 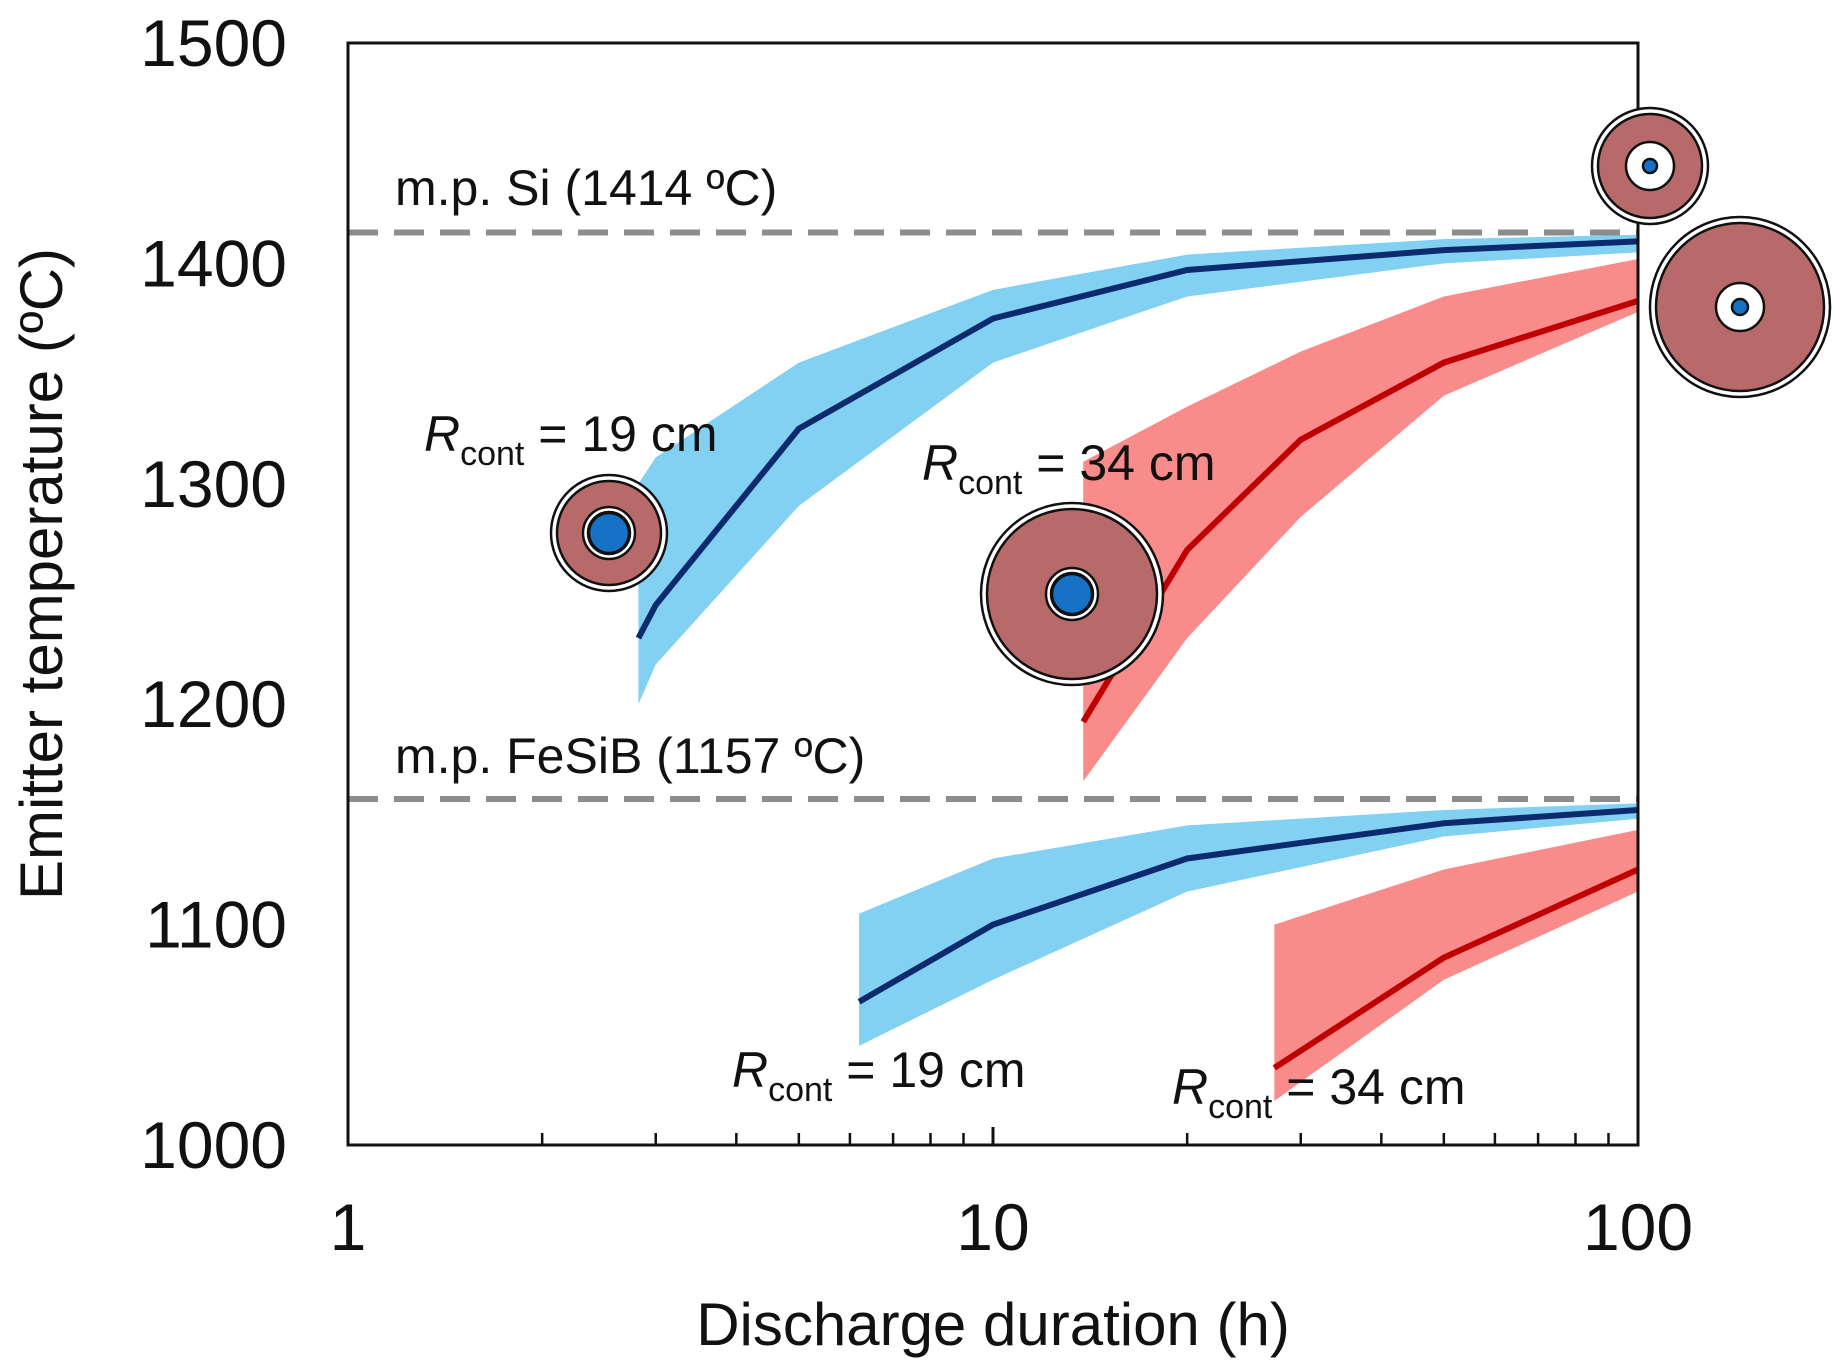 I want to click on y-axis-label: Emitter temperature (ºC), so click(x=41, y=574).